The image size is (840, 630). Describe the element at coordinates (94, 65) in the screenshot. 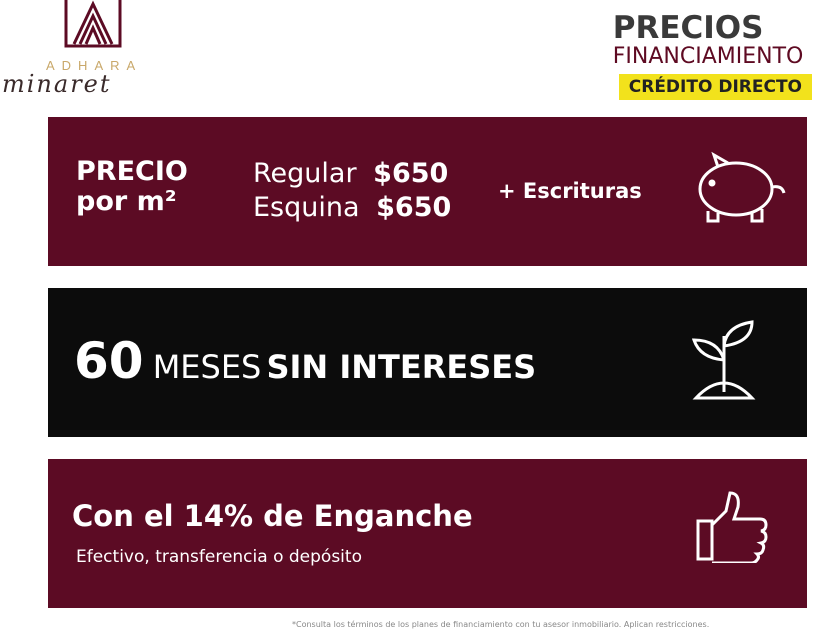

I see `brand-name: ADHARA` at that location.